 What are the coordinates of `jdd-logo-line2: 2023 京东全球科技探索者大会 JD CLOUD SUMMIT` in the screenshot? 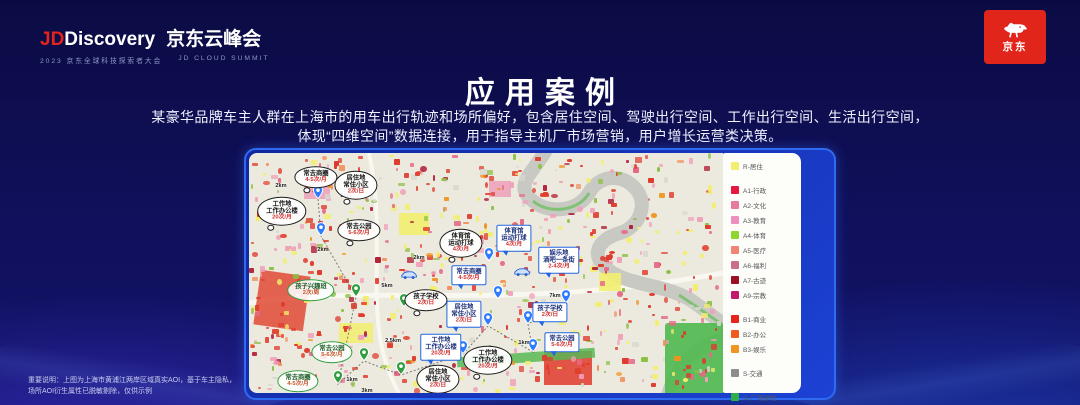 It's located at (154, 60).